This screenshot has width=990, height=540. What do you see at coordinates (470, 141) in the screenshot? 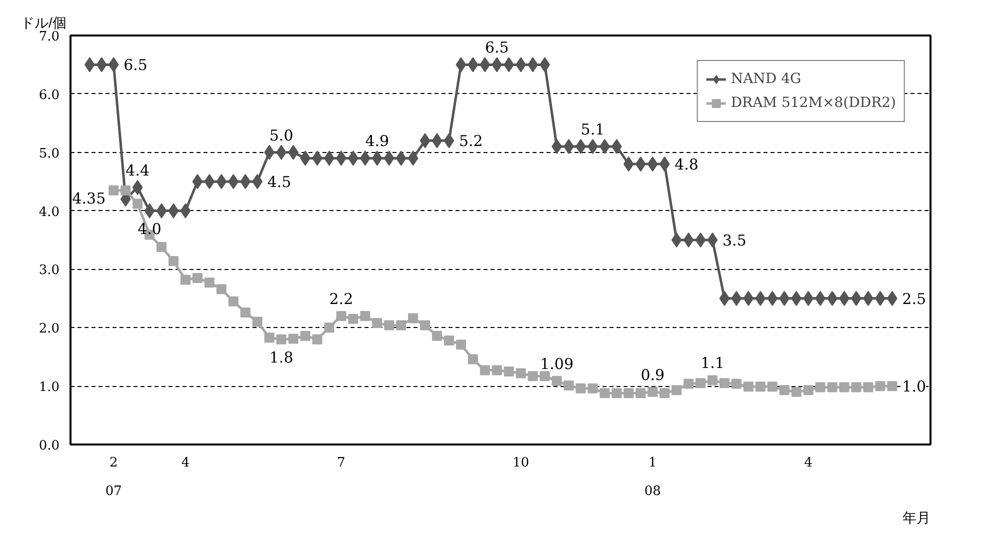
I see `data-label: 5.2` at bounding box center [470, 141].